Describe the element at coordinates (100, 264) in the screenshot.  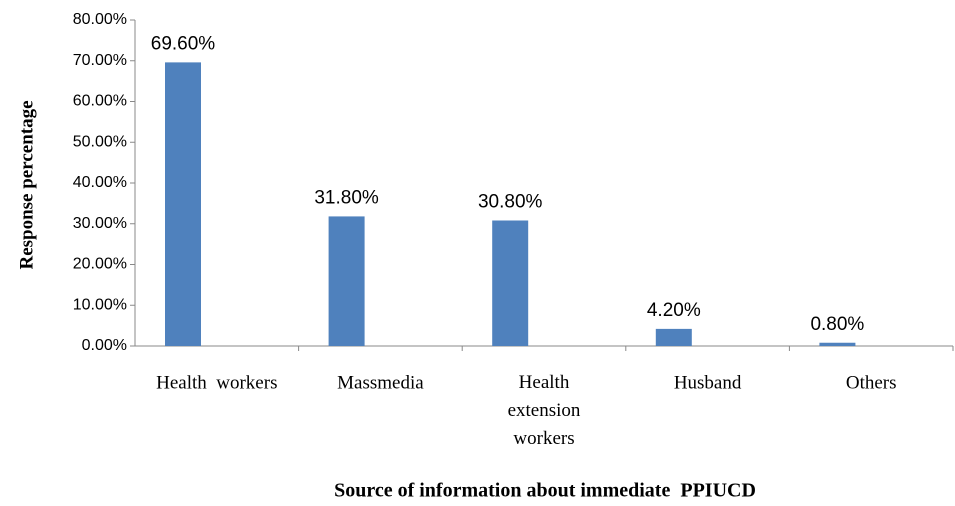
I see `y-tick-label: 20.00%` at that location.